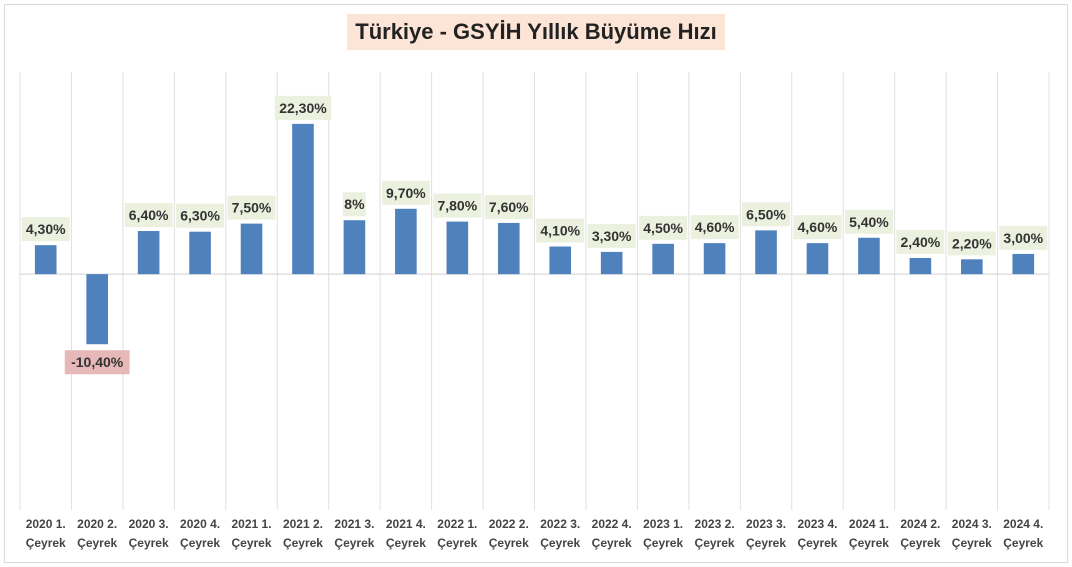  I want to click on x-tick-label: 2021 3., so click(354, 524).